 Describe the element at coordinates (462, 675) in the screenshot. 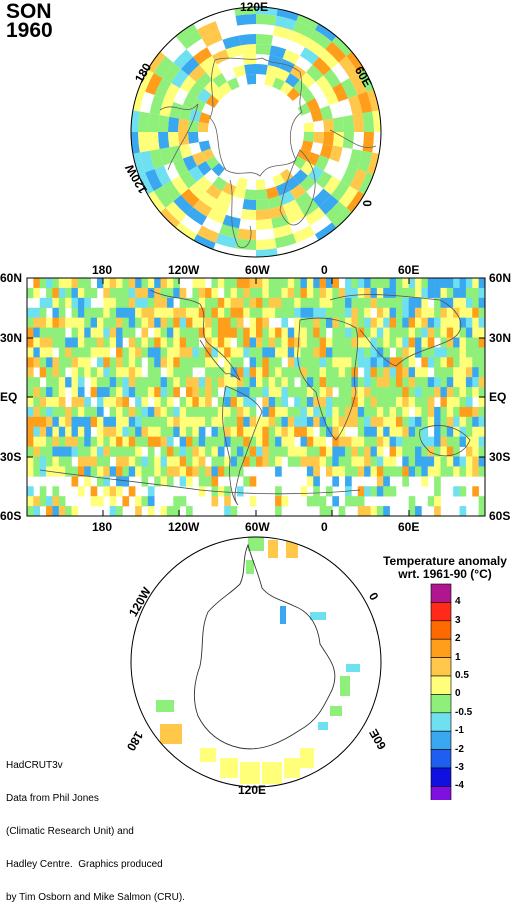

I see `legend-level-label: 0.5` at that location.